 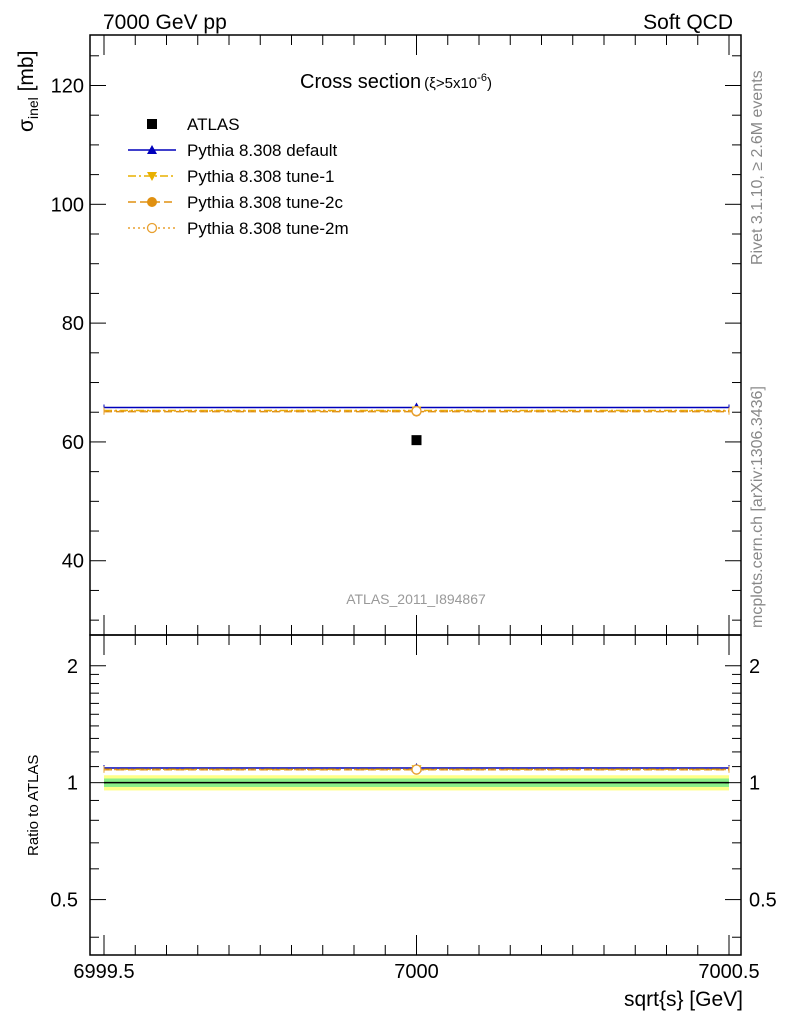 What do you see at coordinates (688, 22) in the screenshot?
I see `header-right: Soft QCD` at bounding box center [688, 22].